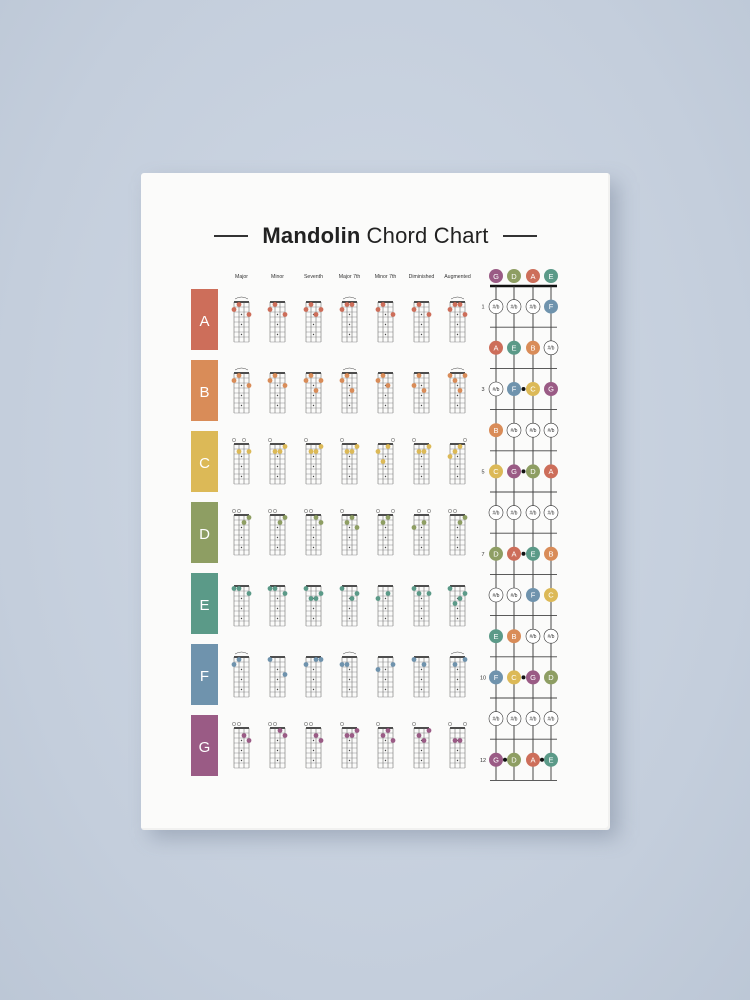 The height and width of the screenshot is (1000, 750). I want to click on row-key-label: A, so click(204, 321).